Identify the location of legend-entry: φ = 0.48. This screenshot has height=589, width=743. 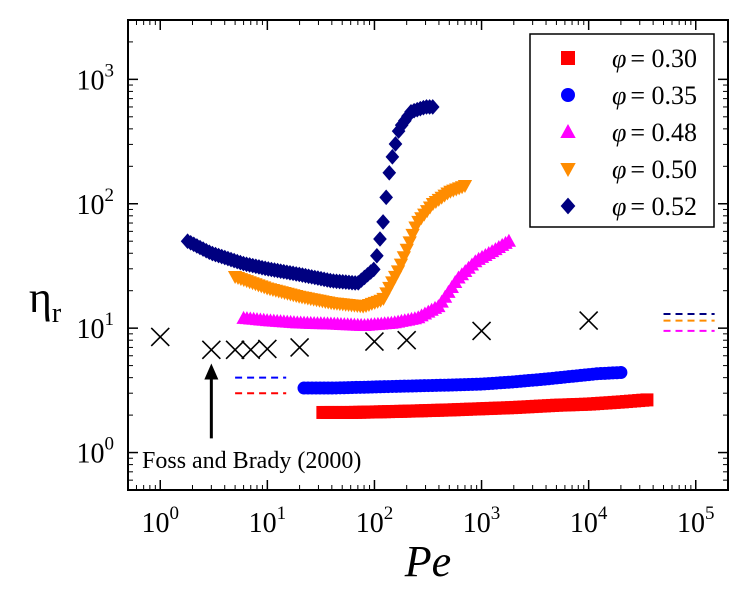
(628, 132).